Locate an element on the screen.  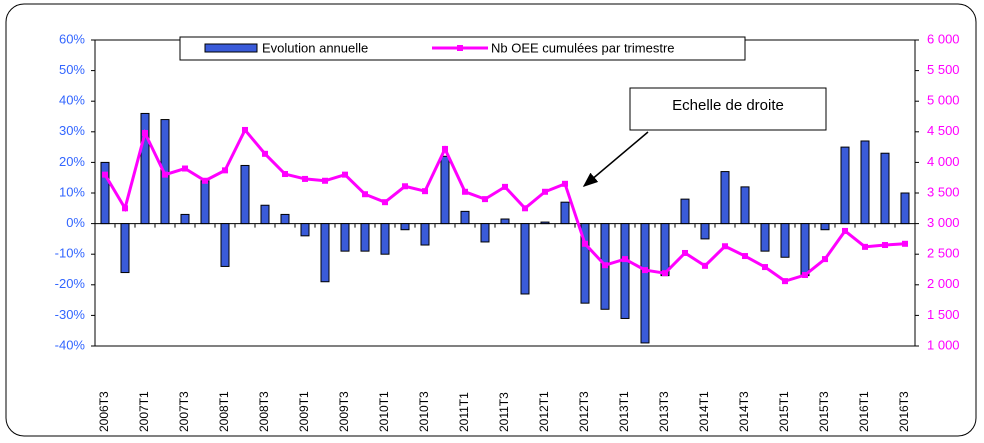
x-tick-label: 2010T1 is located at coordinates (384, 411).